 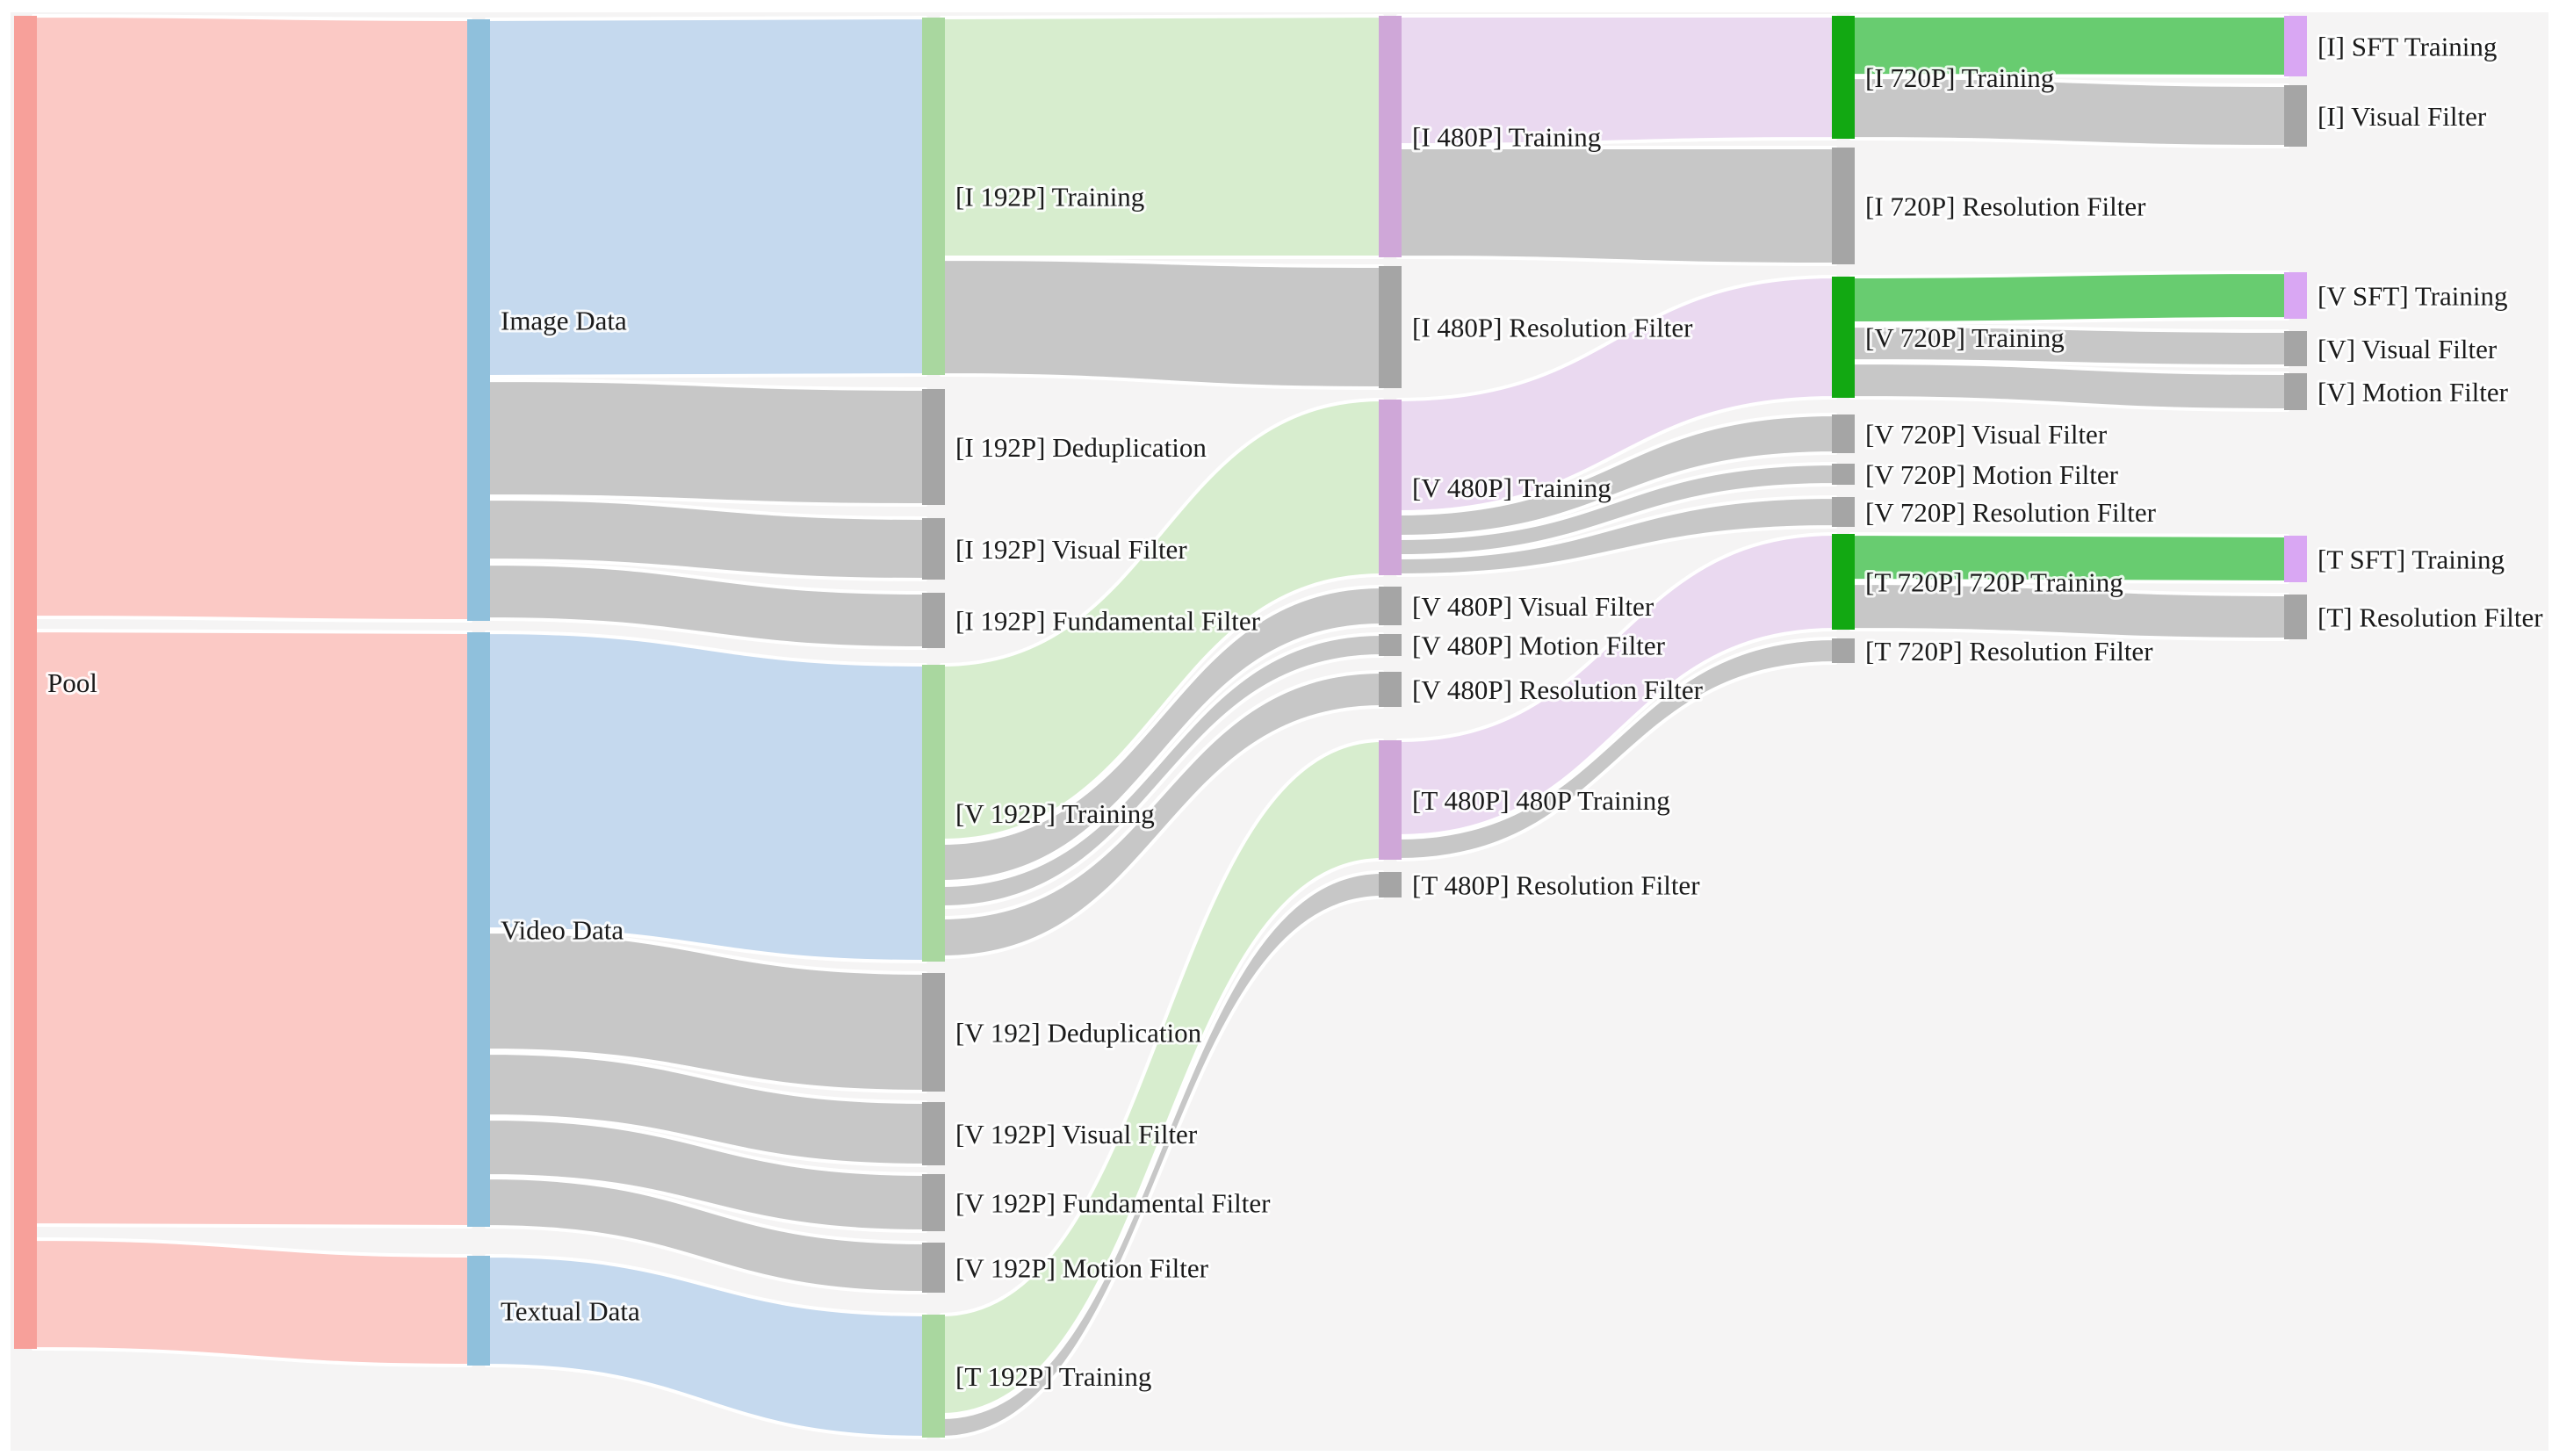 What do you see at coordinates (570, 1311) in the screenshot?
I see `label-textual: Textual Data` at bounding box center [570, 1311].